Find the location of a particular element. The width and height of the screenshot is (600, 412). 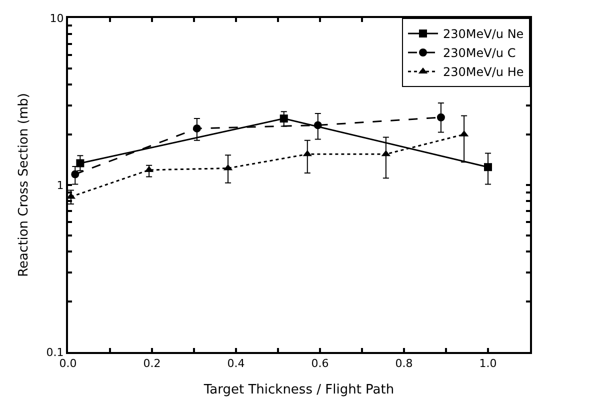

legend-label: 230MeV/u C is located at coordinates (479, 53).